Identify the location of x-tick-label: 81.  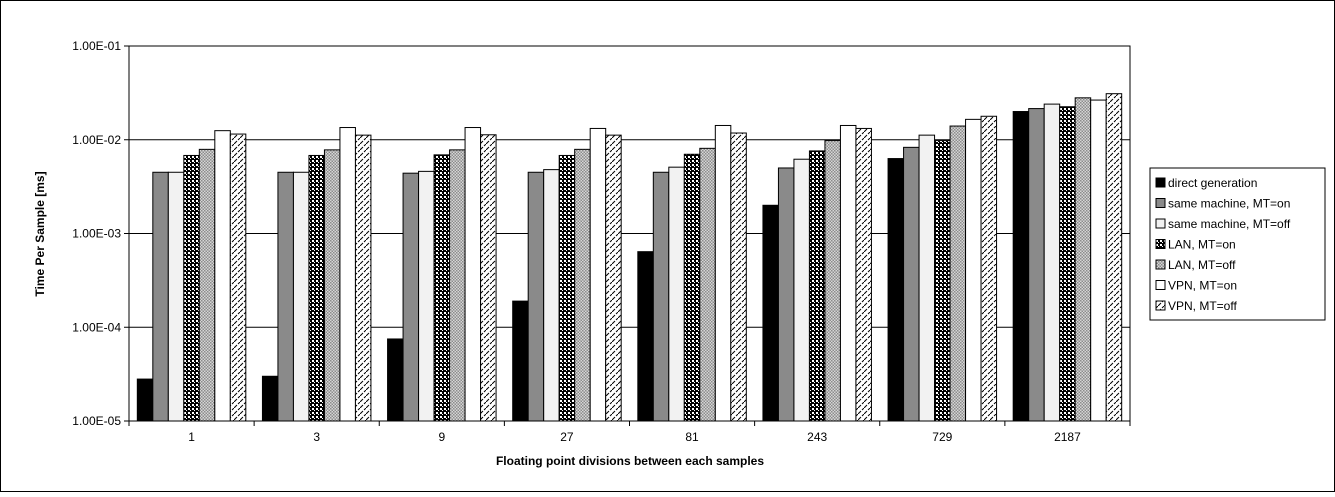
(692, 437).